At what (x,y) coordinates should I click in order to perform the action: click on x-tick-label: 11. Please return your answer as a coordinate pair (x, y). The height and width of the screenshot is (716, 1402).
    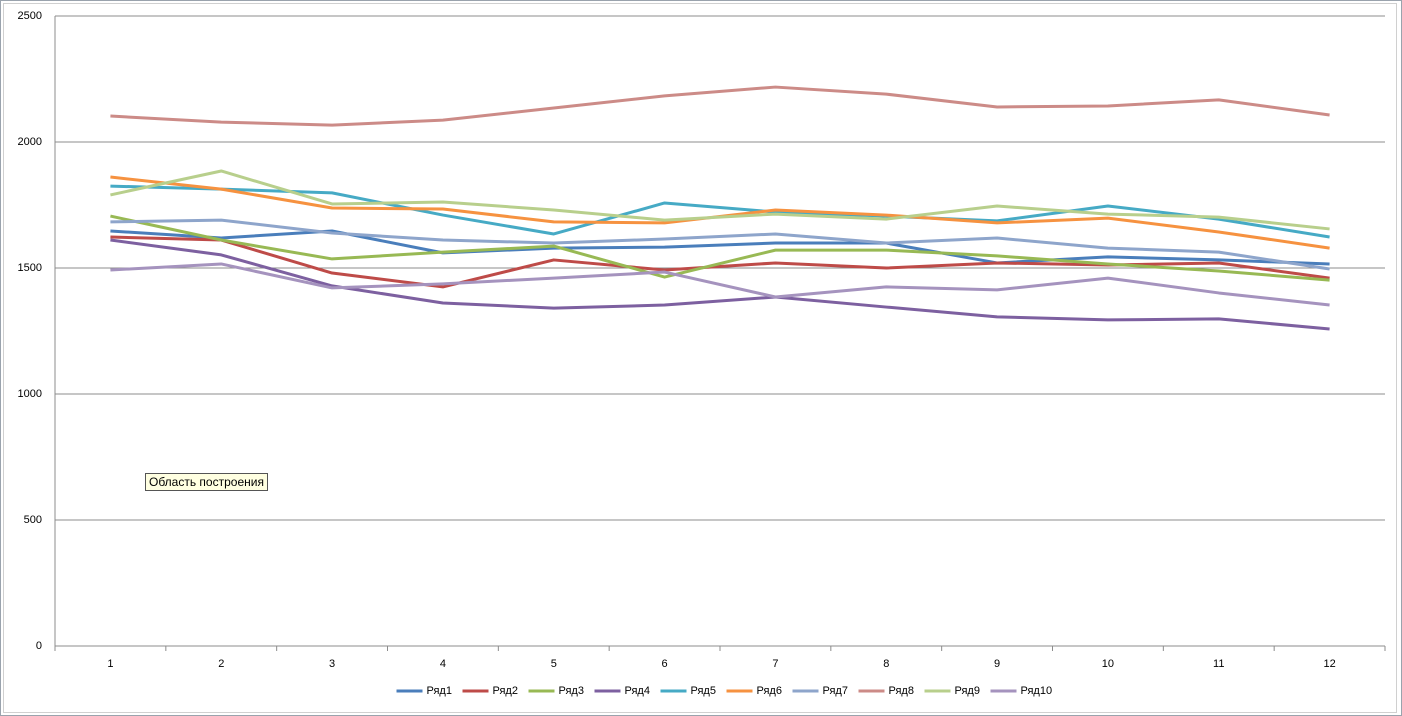
    Looking at the image, I should click on (1218, 664).